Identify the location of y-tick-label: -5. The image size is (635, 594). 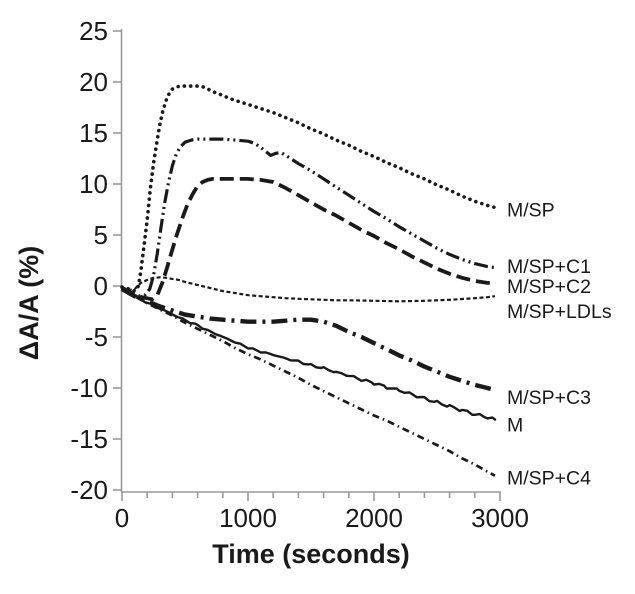
(96, 337).